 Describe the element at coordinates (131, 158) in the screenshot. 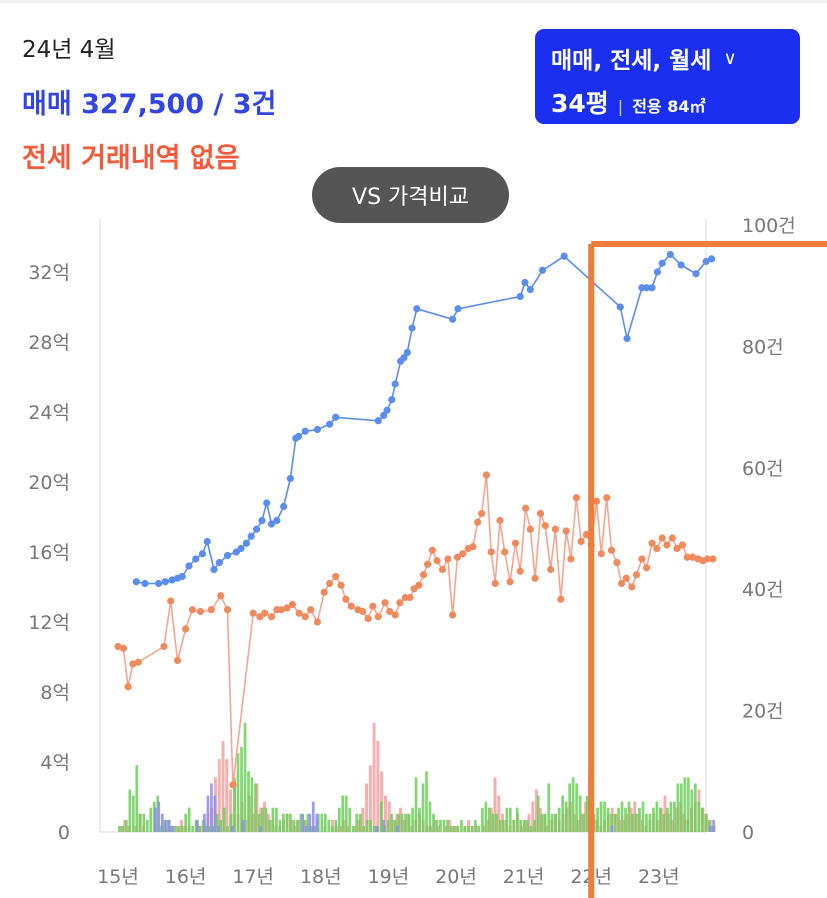

I see `jeonse-summary: 전세 거래내역 없음` at that location.